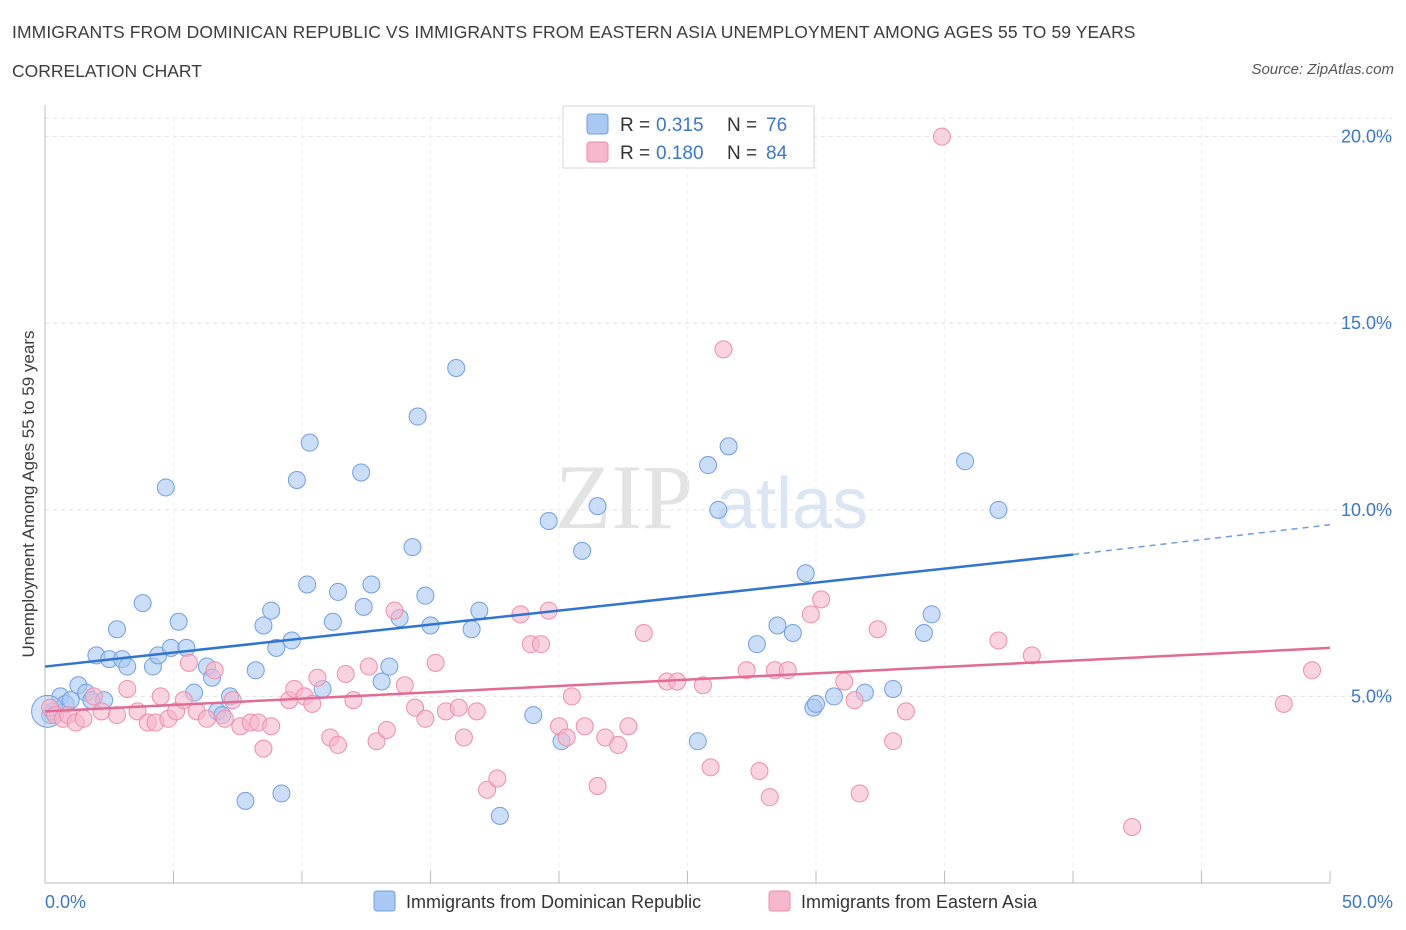 The height and width of the screenshot is (930, 1406). What do you see at coordinates (1366, 417) in the screenshot?
I see `y-tick-labels: 5.0% 10.0% 15.0% 20.0%` at bounding box center [1366, 417].